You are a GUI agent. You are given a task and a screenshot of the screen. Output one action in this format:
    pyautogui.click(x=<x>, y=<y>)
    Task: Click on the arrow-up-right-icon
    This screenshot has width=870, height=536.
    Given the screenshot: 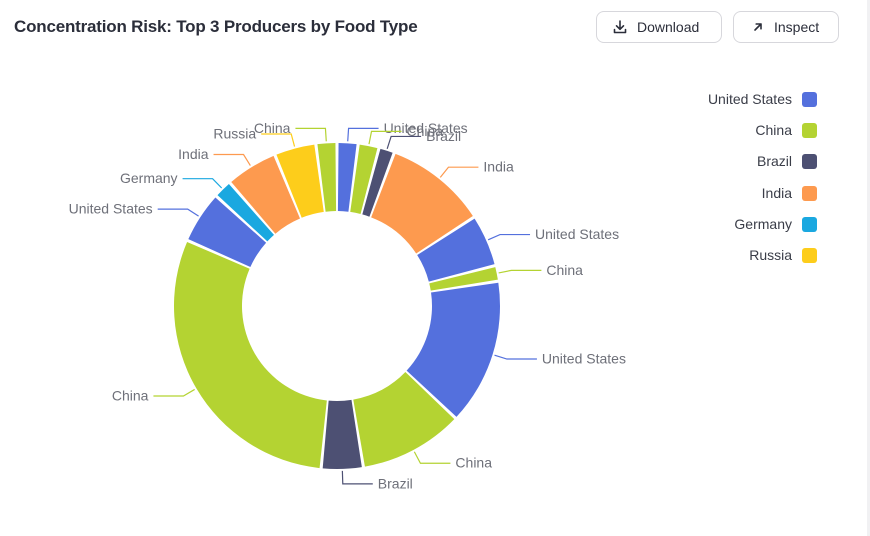 What is the action you would take?
    pyautogui.click(x=758, y=27)
    